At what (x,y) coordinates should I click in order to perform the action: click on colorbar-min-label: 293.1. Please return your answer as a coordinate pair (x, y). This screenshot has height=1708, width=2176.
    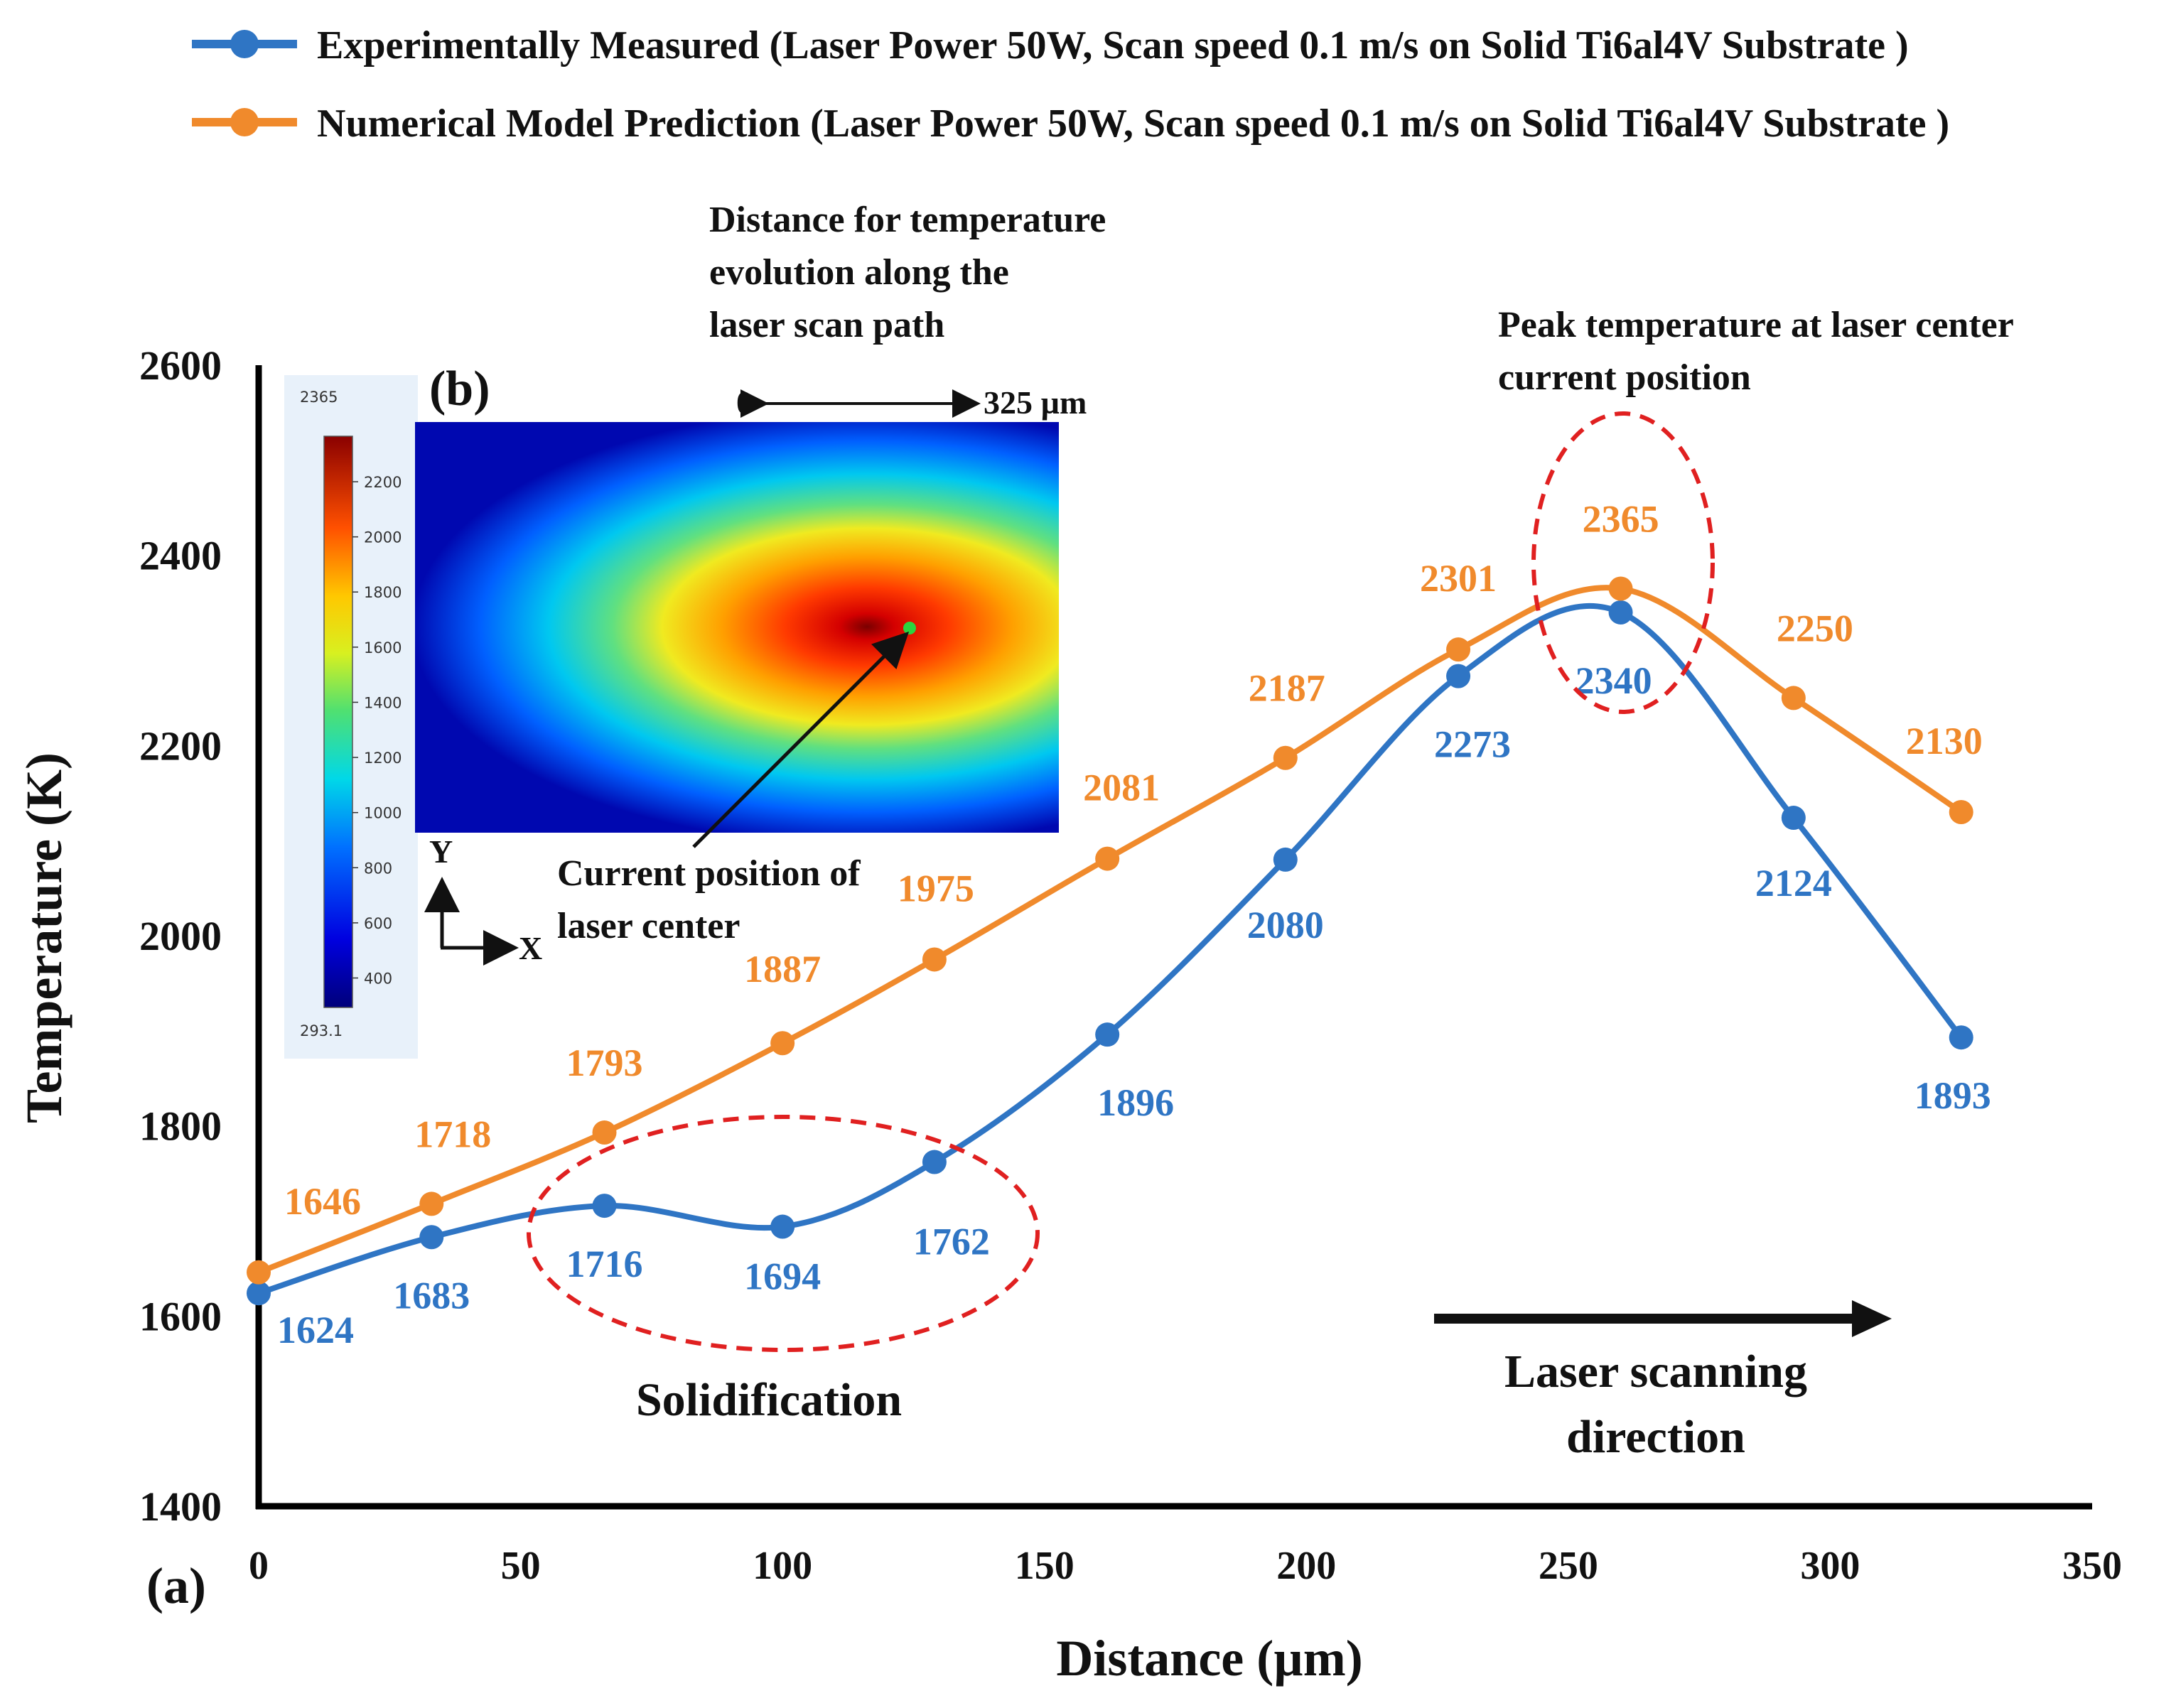
    Looking at the image, I should click on (322, 1030).